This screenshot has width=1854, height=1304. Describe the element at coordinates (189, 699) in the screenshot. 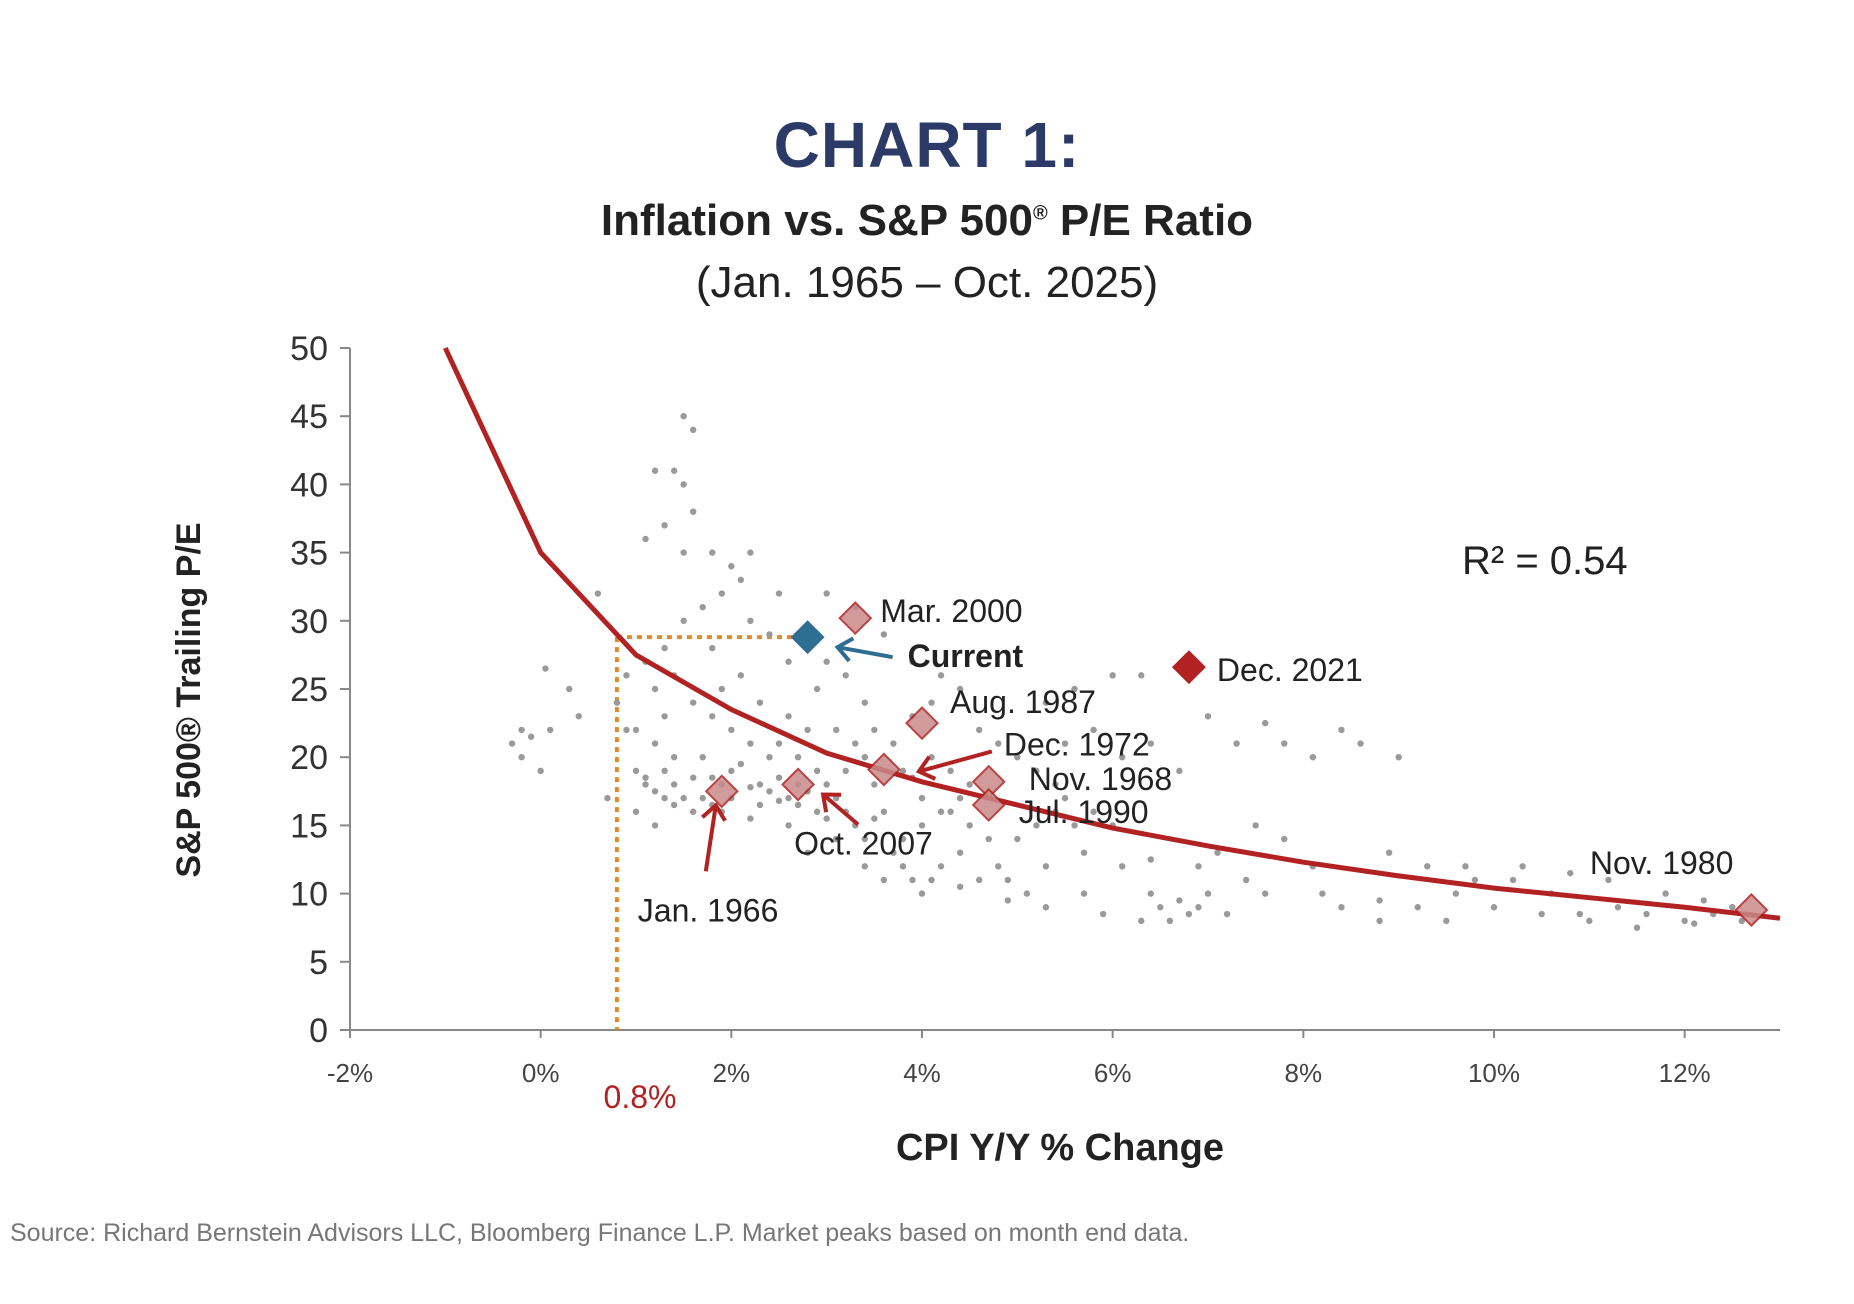

I see `y-axis-label: S&P 500® Trailing P/E` at that location.